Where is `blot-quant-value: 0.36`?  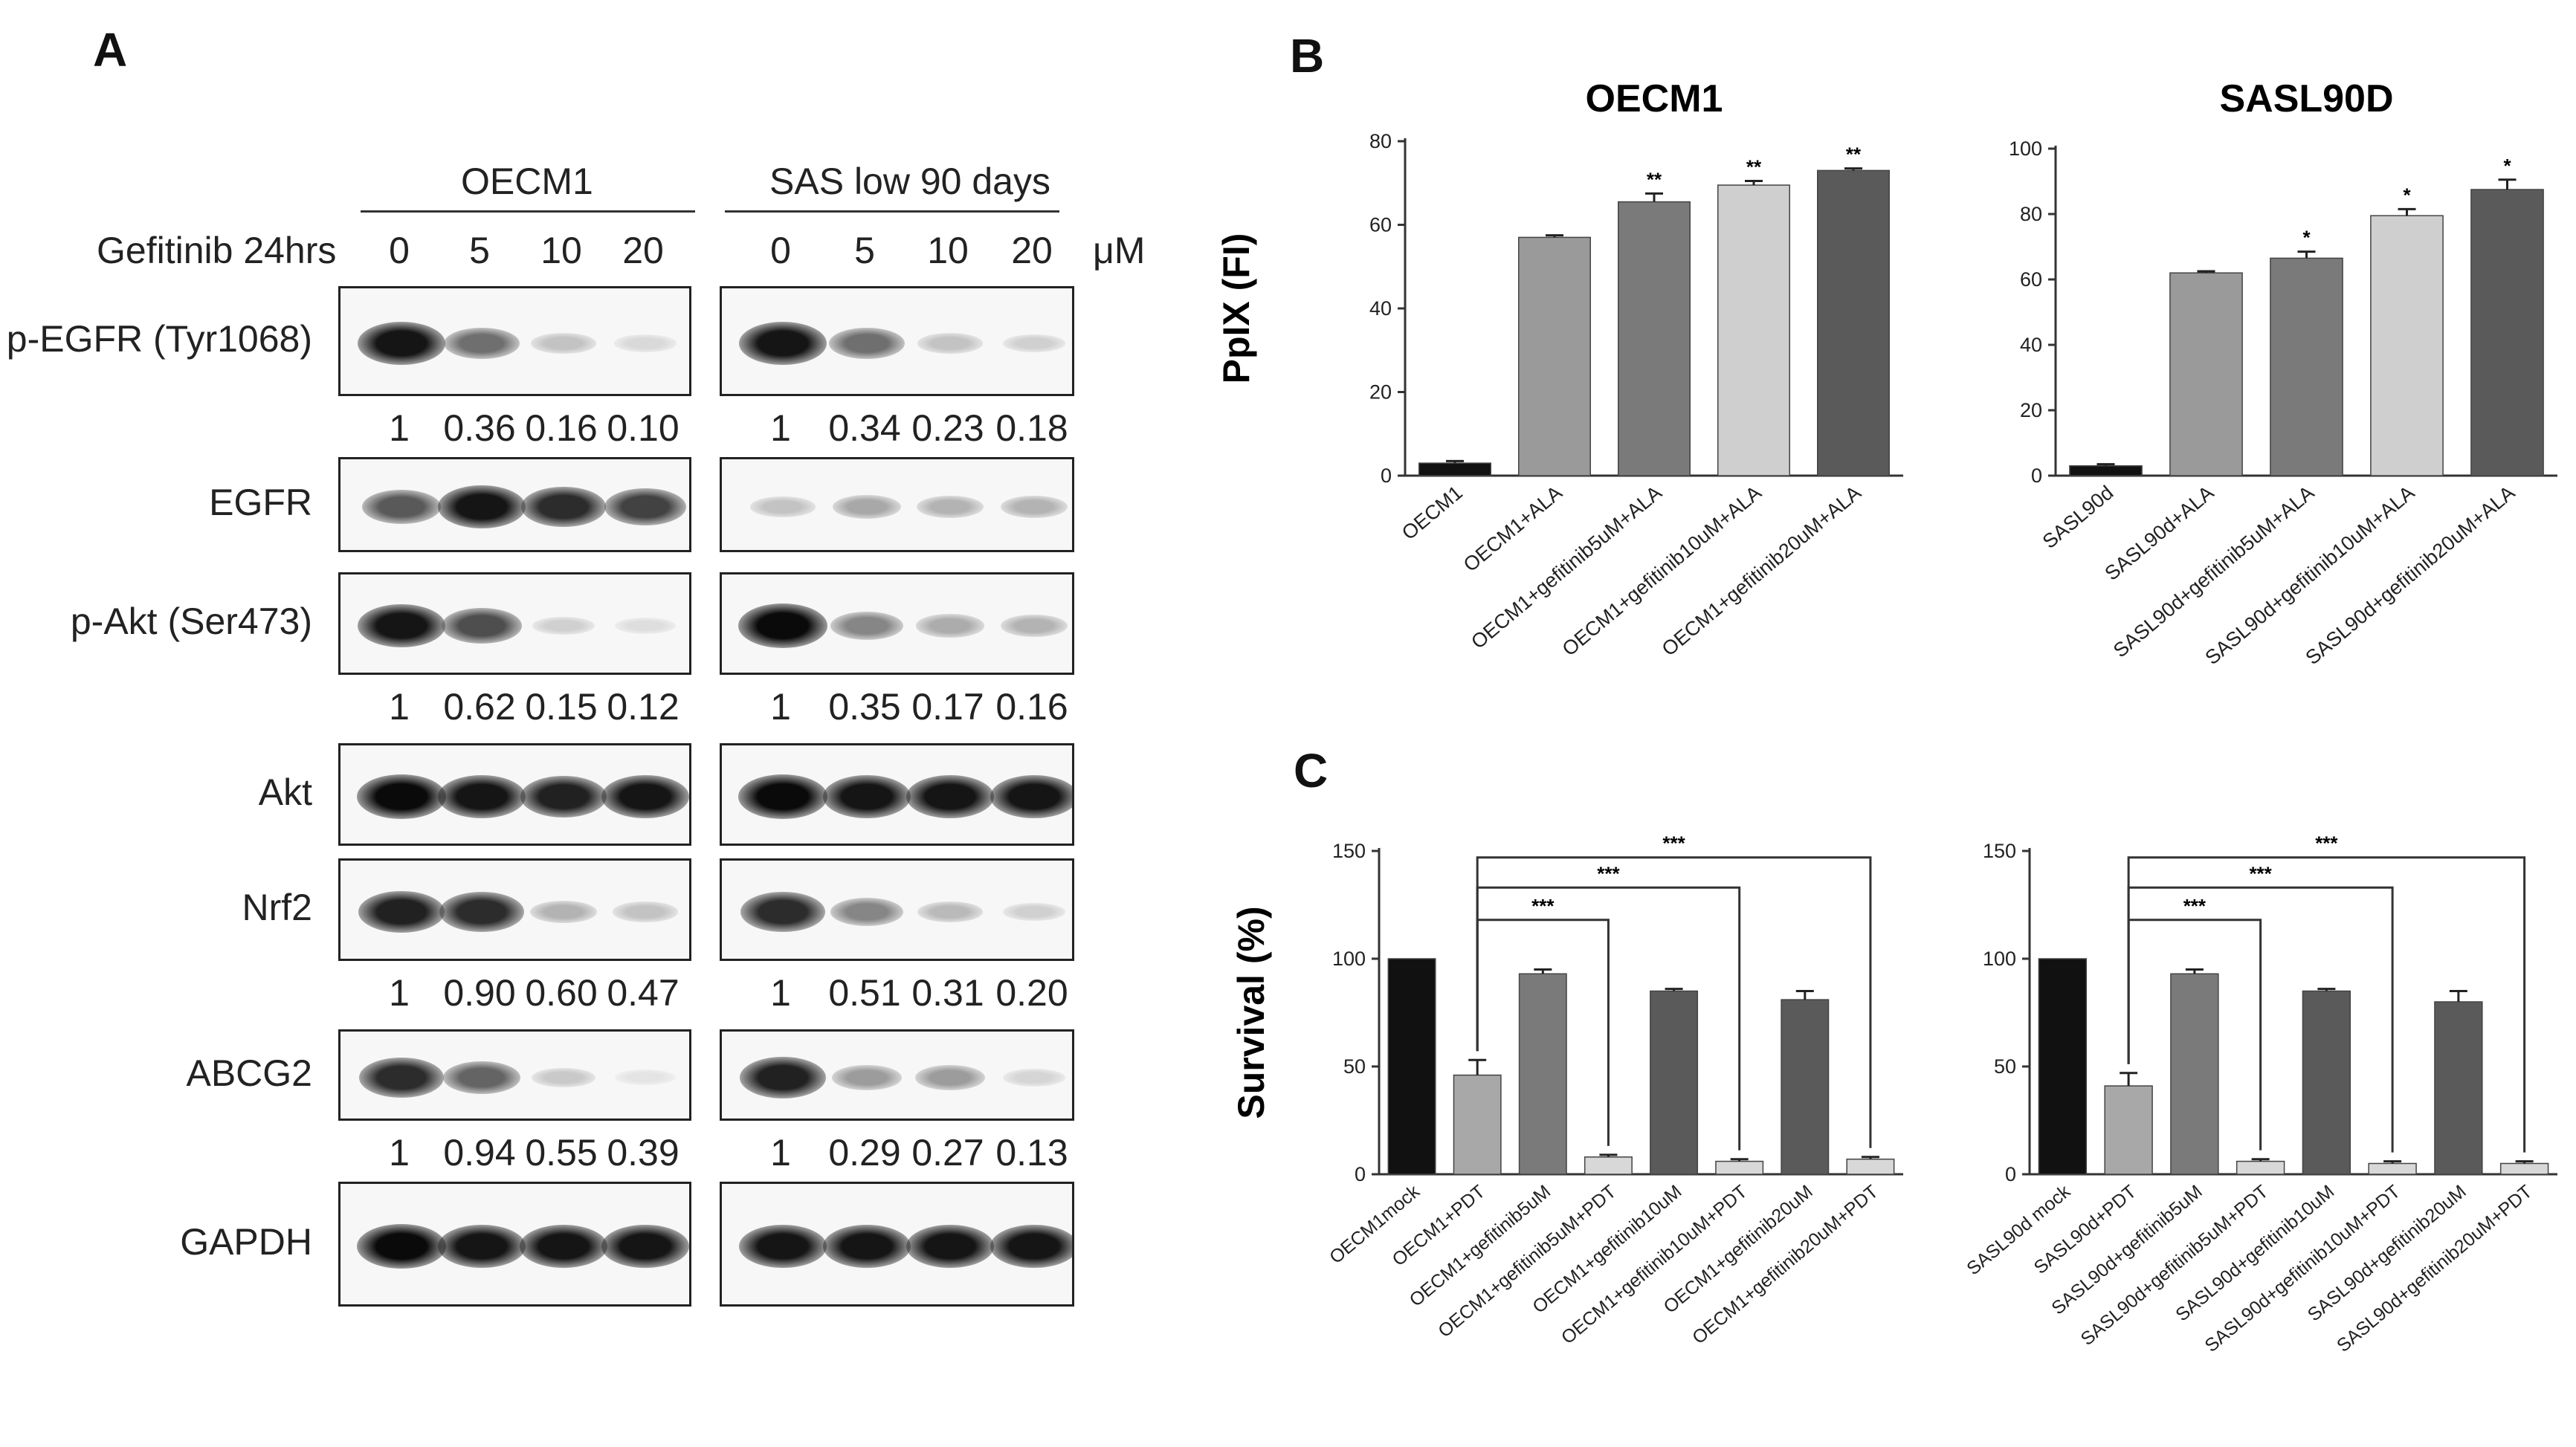 blot-quant-value: 0.36 is located at coordinates (479, 428).